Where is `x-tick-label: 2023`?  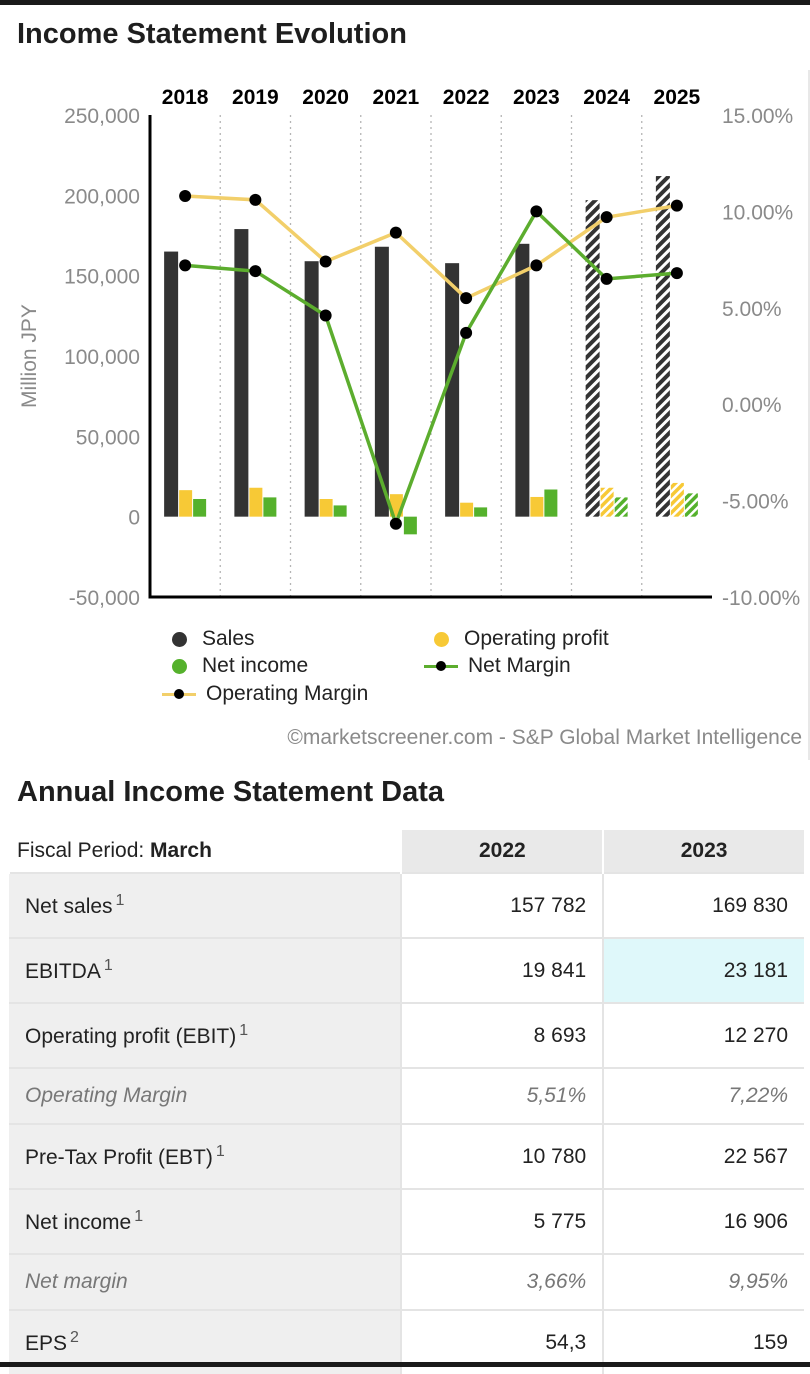 x-tick-label: 2023 is located at coordinates (536, 97).